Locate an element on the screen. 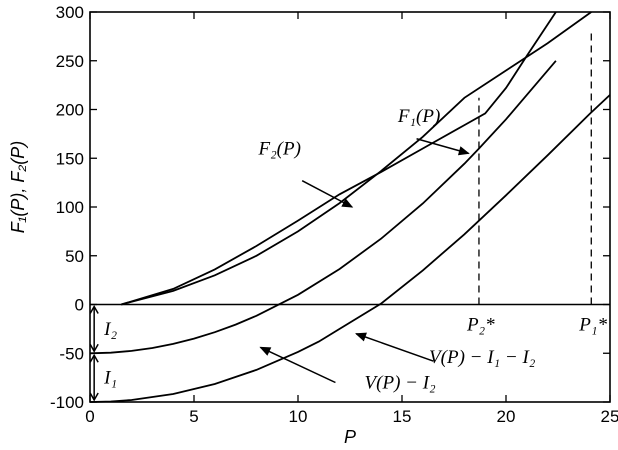 This screenshot has width=618, height=450. v-i1-i2-pointer is located at coordinates (394, 347).